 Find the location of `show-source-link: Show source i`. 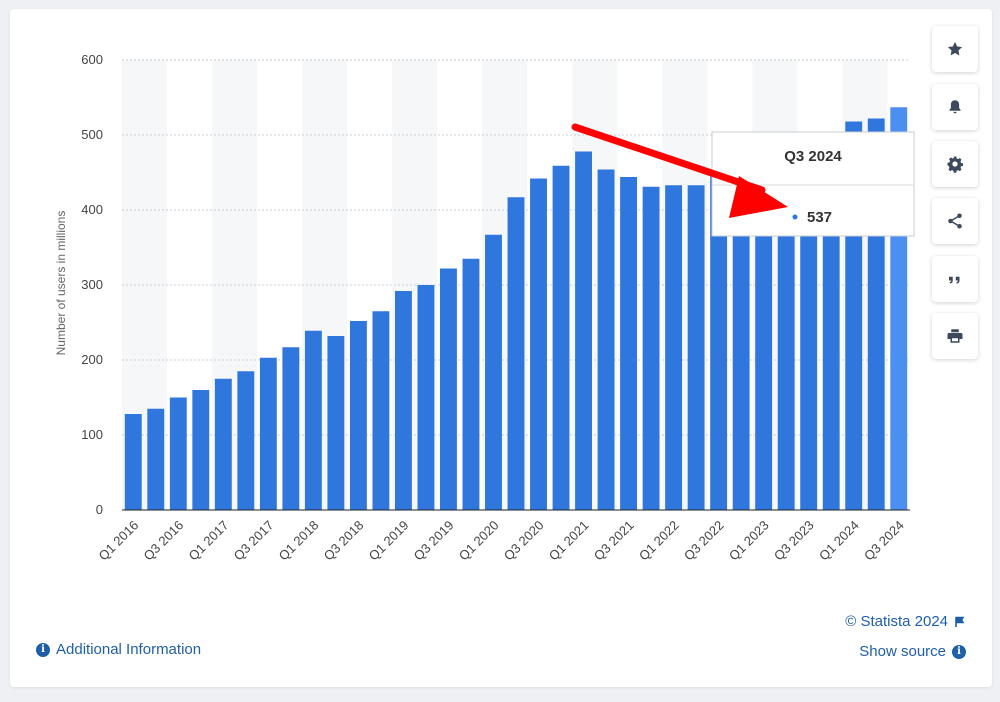

show-source-link: Show source i is located at coordinates (912, 651).